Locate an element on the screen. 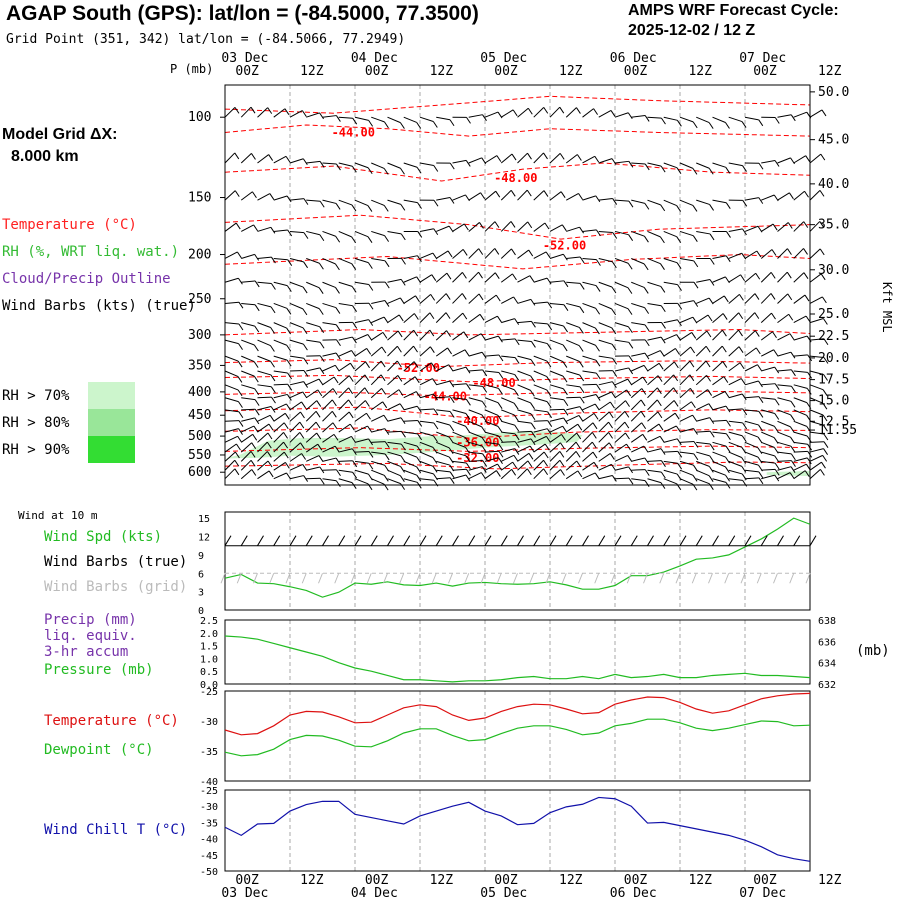 The width and height of the screenshot is (900, 900). temperature-contour-label: -52.00 is located at coordinates (564, 245).